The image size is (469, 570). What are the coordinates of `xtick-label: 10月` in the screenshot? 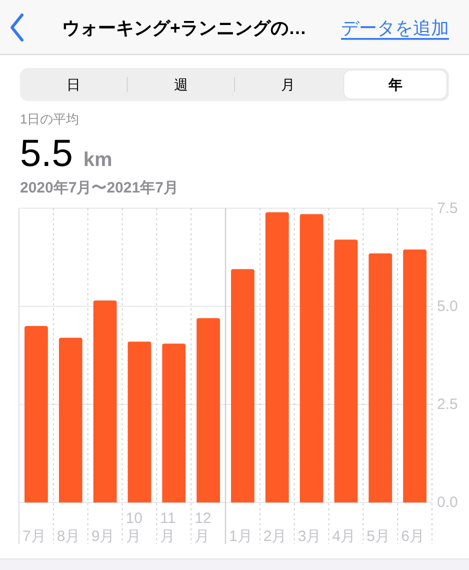 It's located at (134, 527).